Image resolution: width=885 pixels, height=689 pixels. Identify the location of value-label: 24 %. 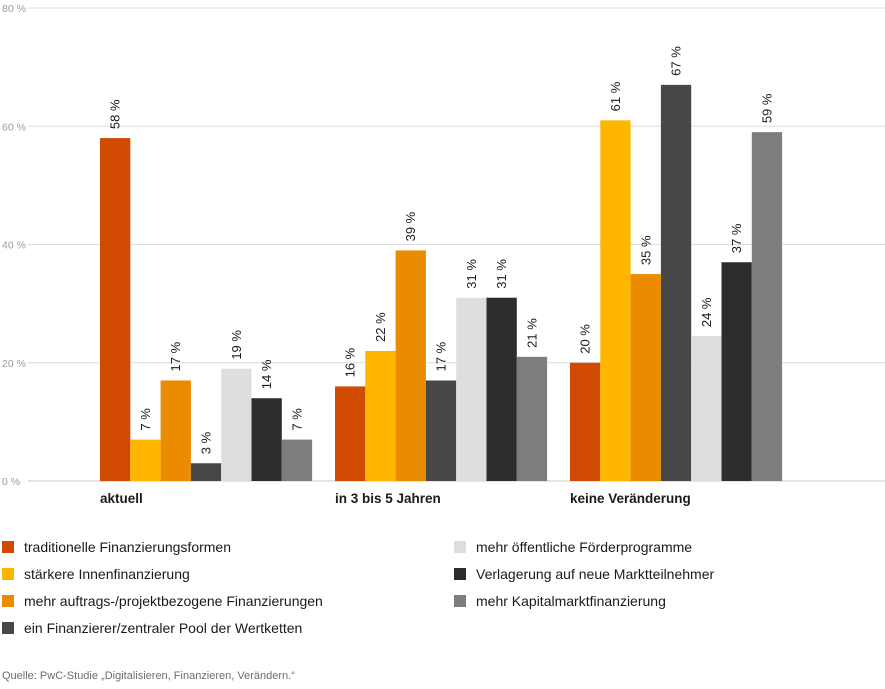
(706, 312).